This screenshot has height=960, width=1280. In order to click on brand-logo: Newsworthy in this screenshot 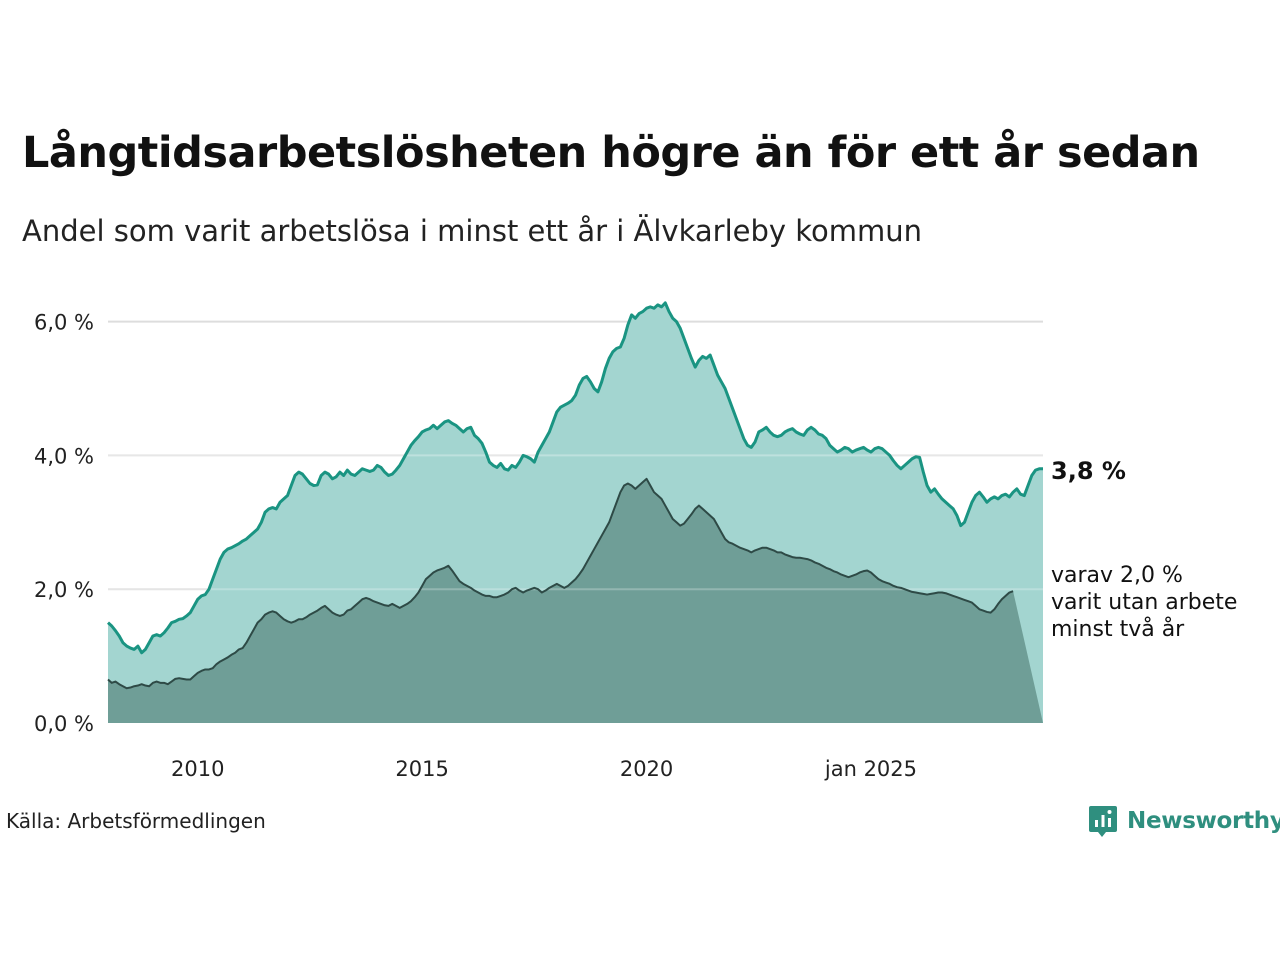, I will do `click(1184, 821)`.